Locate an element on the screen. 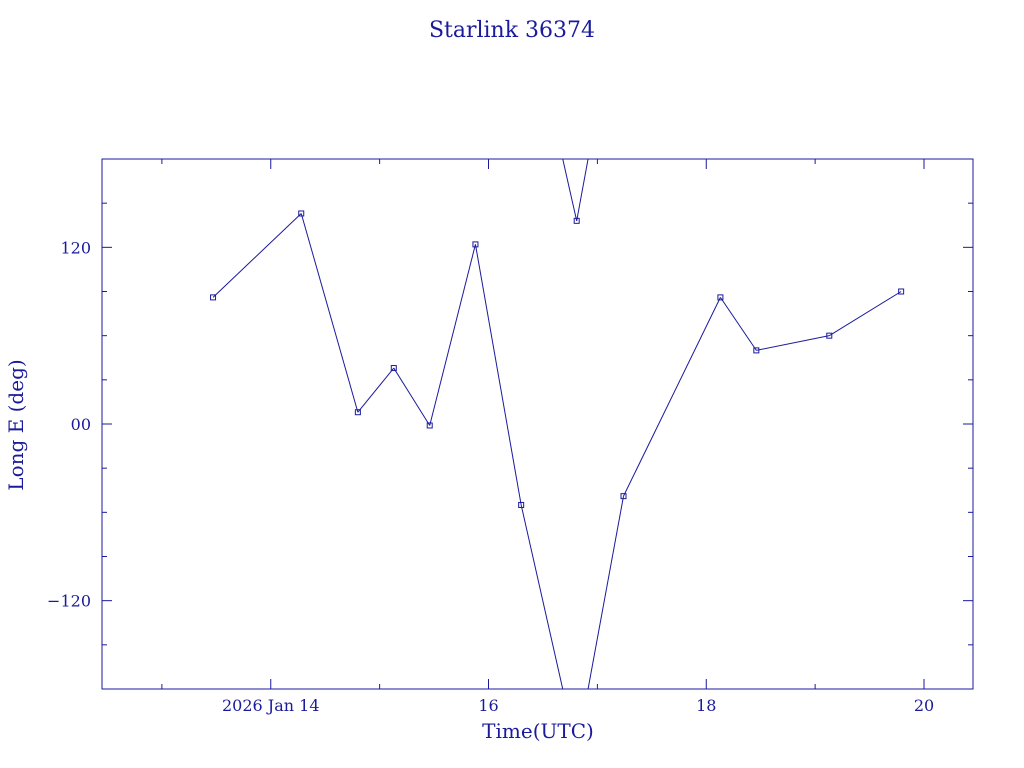 This screenshot has height=768, width=1024. y-tick-label: −120 is located at coordinates (69, 601).